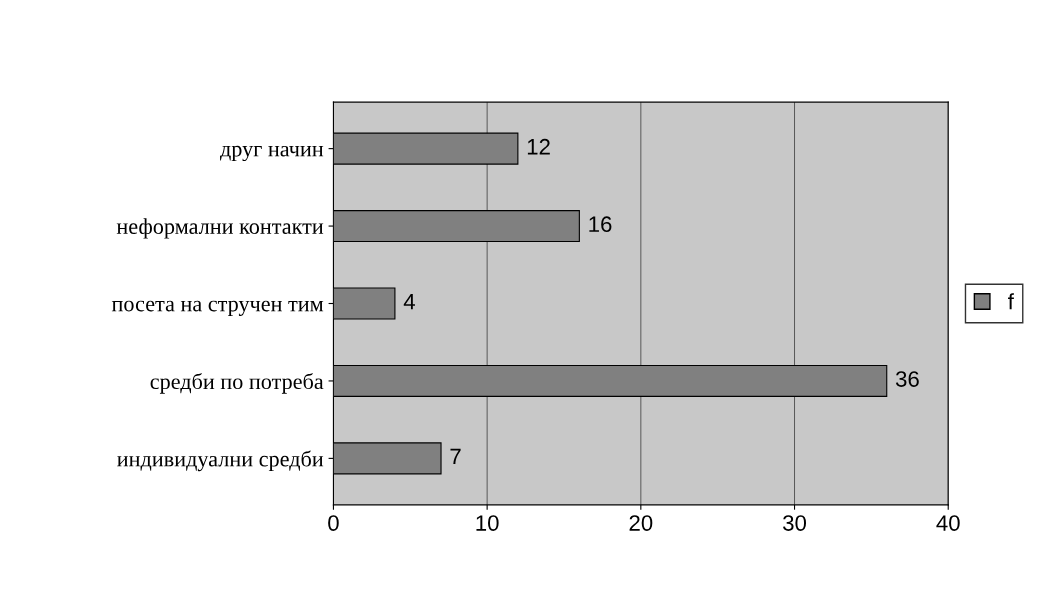  Describe the element at coordinates (455, 456) in the screenshot. I see `data-label: 7` at that location.